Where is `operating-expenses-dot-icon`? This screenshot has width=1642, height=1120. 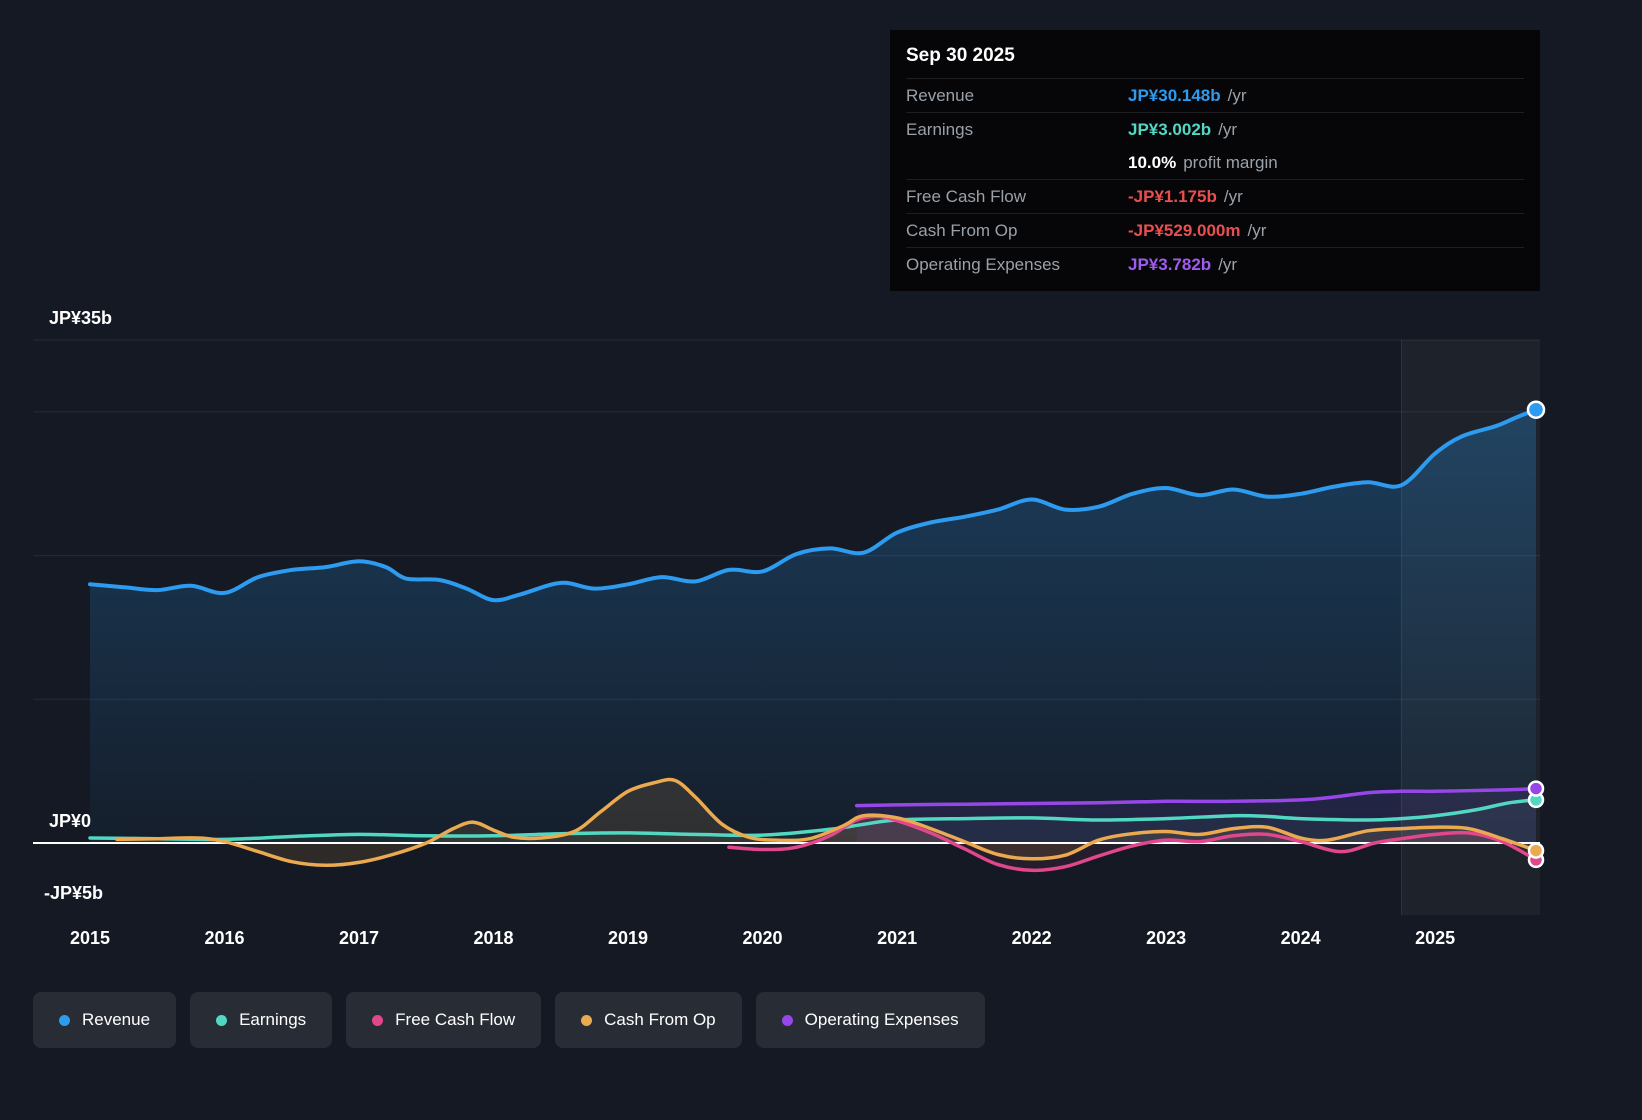 operating-expenses-dot-icon is located at coordinates (787, 1020).